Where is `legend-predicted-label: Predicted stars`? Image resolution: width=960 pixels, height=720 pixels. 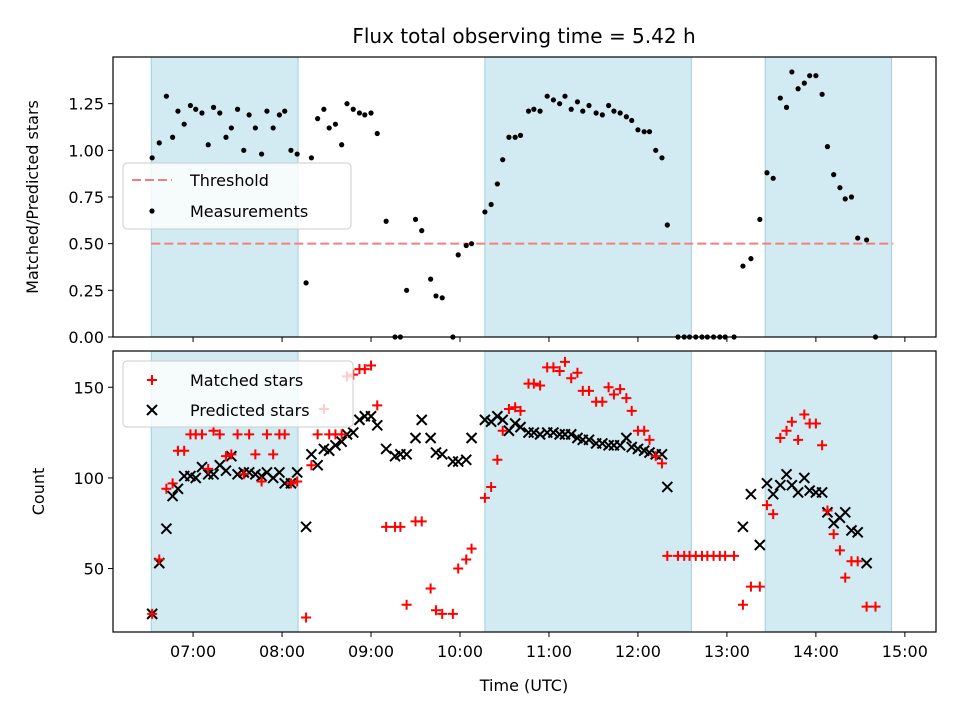
legend-predicted-label: Predicted stars is located at coordinates (250, 410).